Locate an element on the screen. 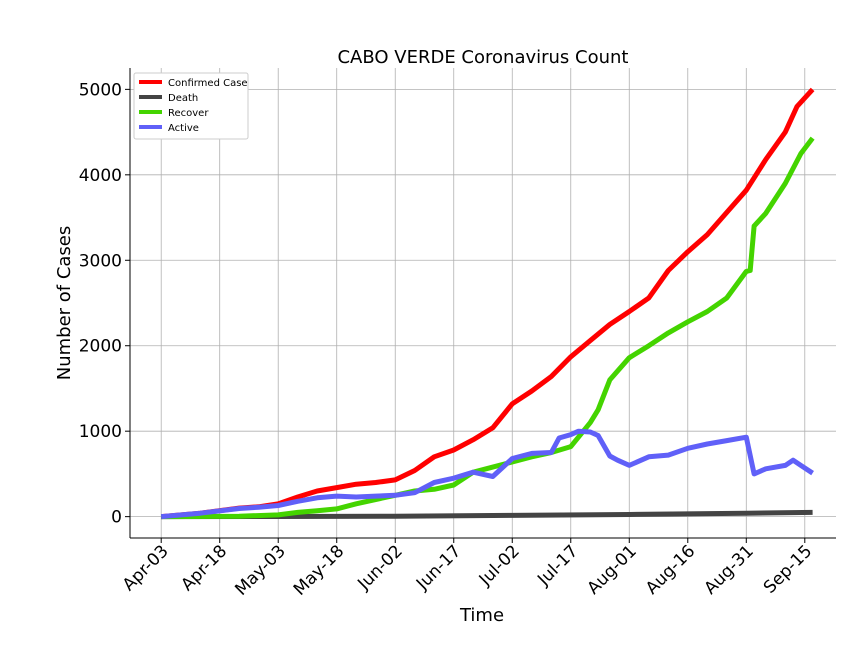  y-tick-label: 3000 is located at coordinates (100, 261).